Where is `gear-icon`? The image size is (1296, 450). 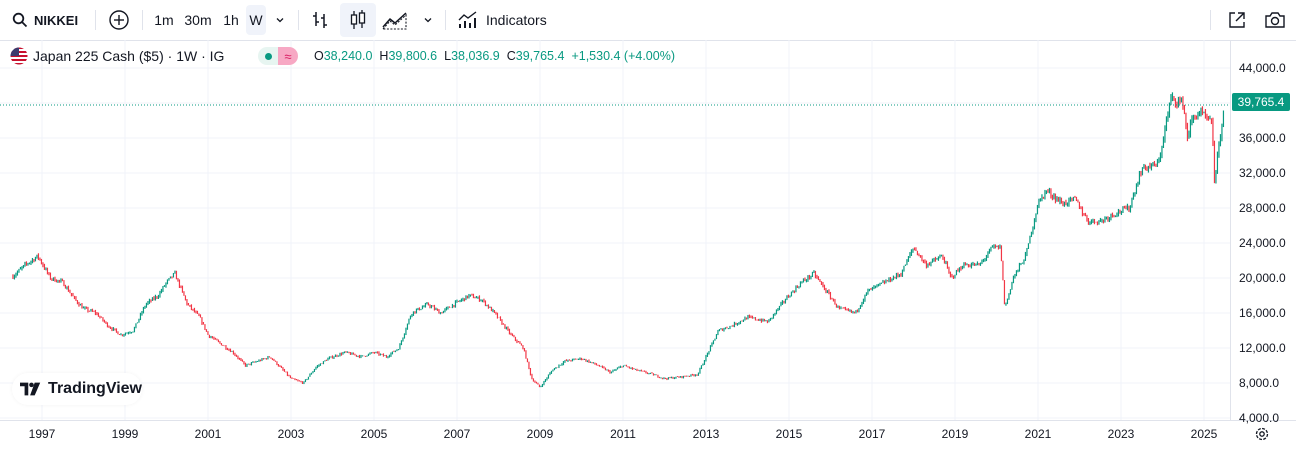
gear-icon is located at coordinates (1262, 434).